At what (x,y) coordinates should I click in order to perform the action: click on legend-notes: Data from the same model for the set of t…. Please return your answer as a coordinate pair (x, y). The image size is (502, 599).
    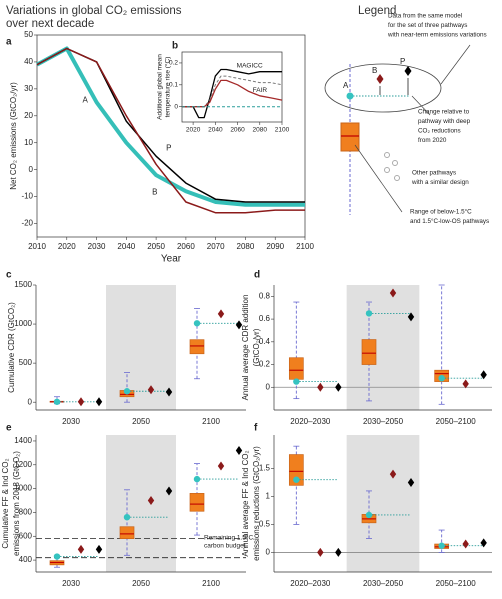
    Looking at the image, I should click on (438, 119).